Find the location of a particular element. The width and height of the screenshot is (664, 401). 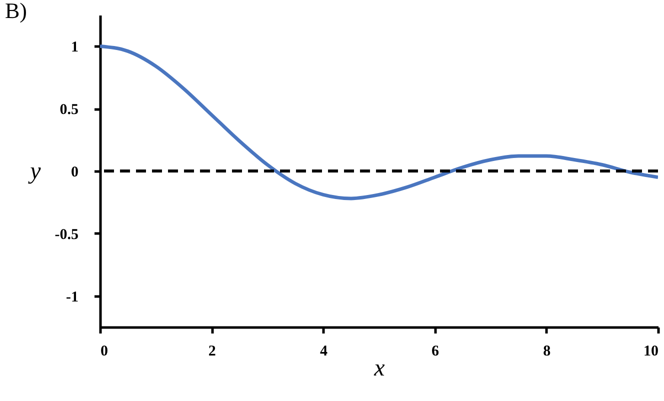

x-tick-label: 4 is located at coordinates (324, 352).